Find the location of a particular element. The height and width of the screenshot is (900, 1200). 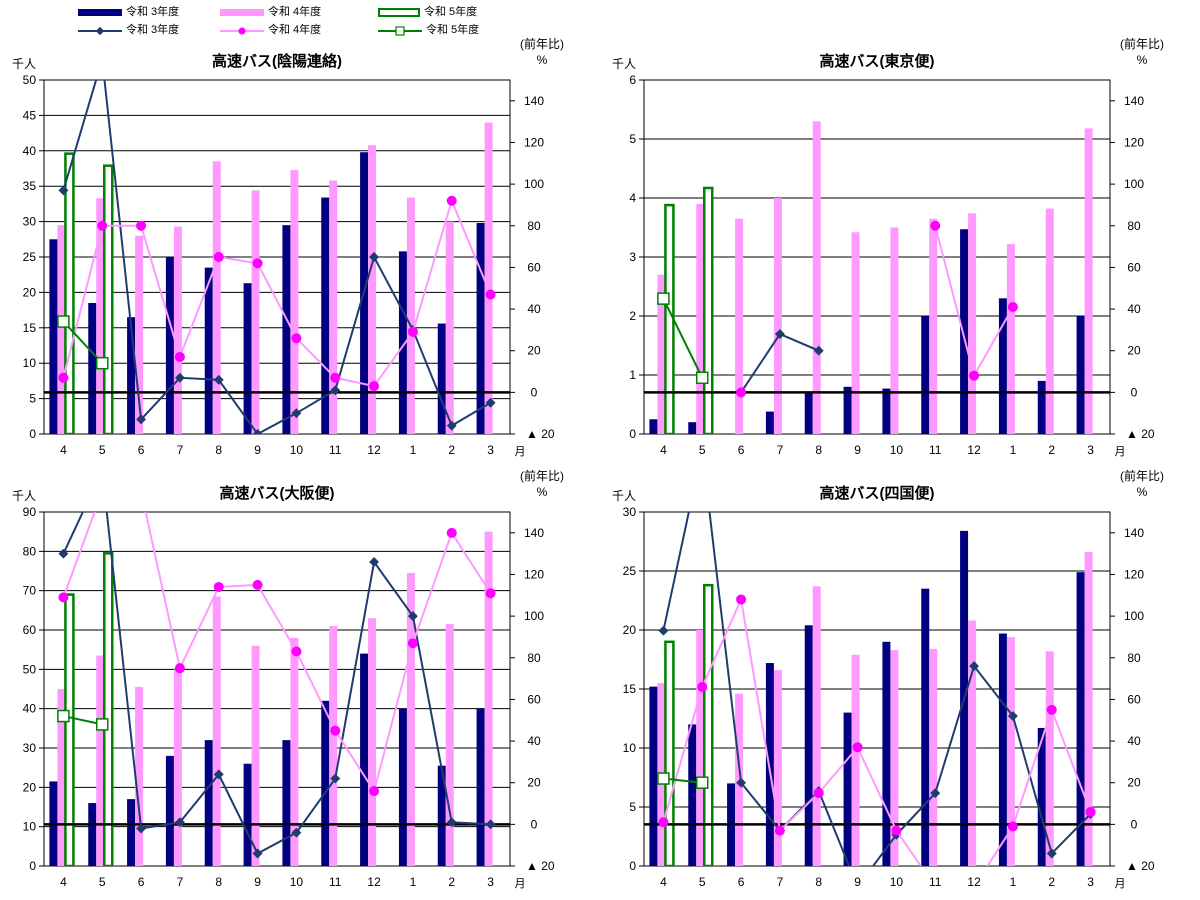

x-tick-label: 11 is located at coordinates (935, 882).